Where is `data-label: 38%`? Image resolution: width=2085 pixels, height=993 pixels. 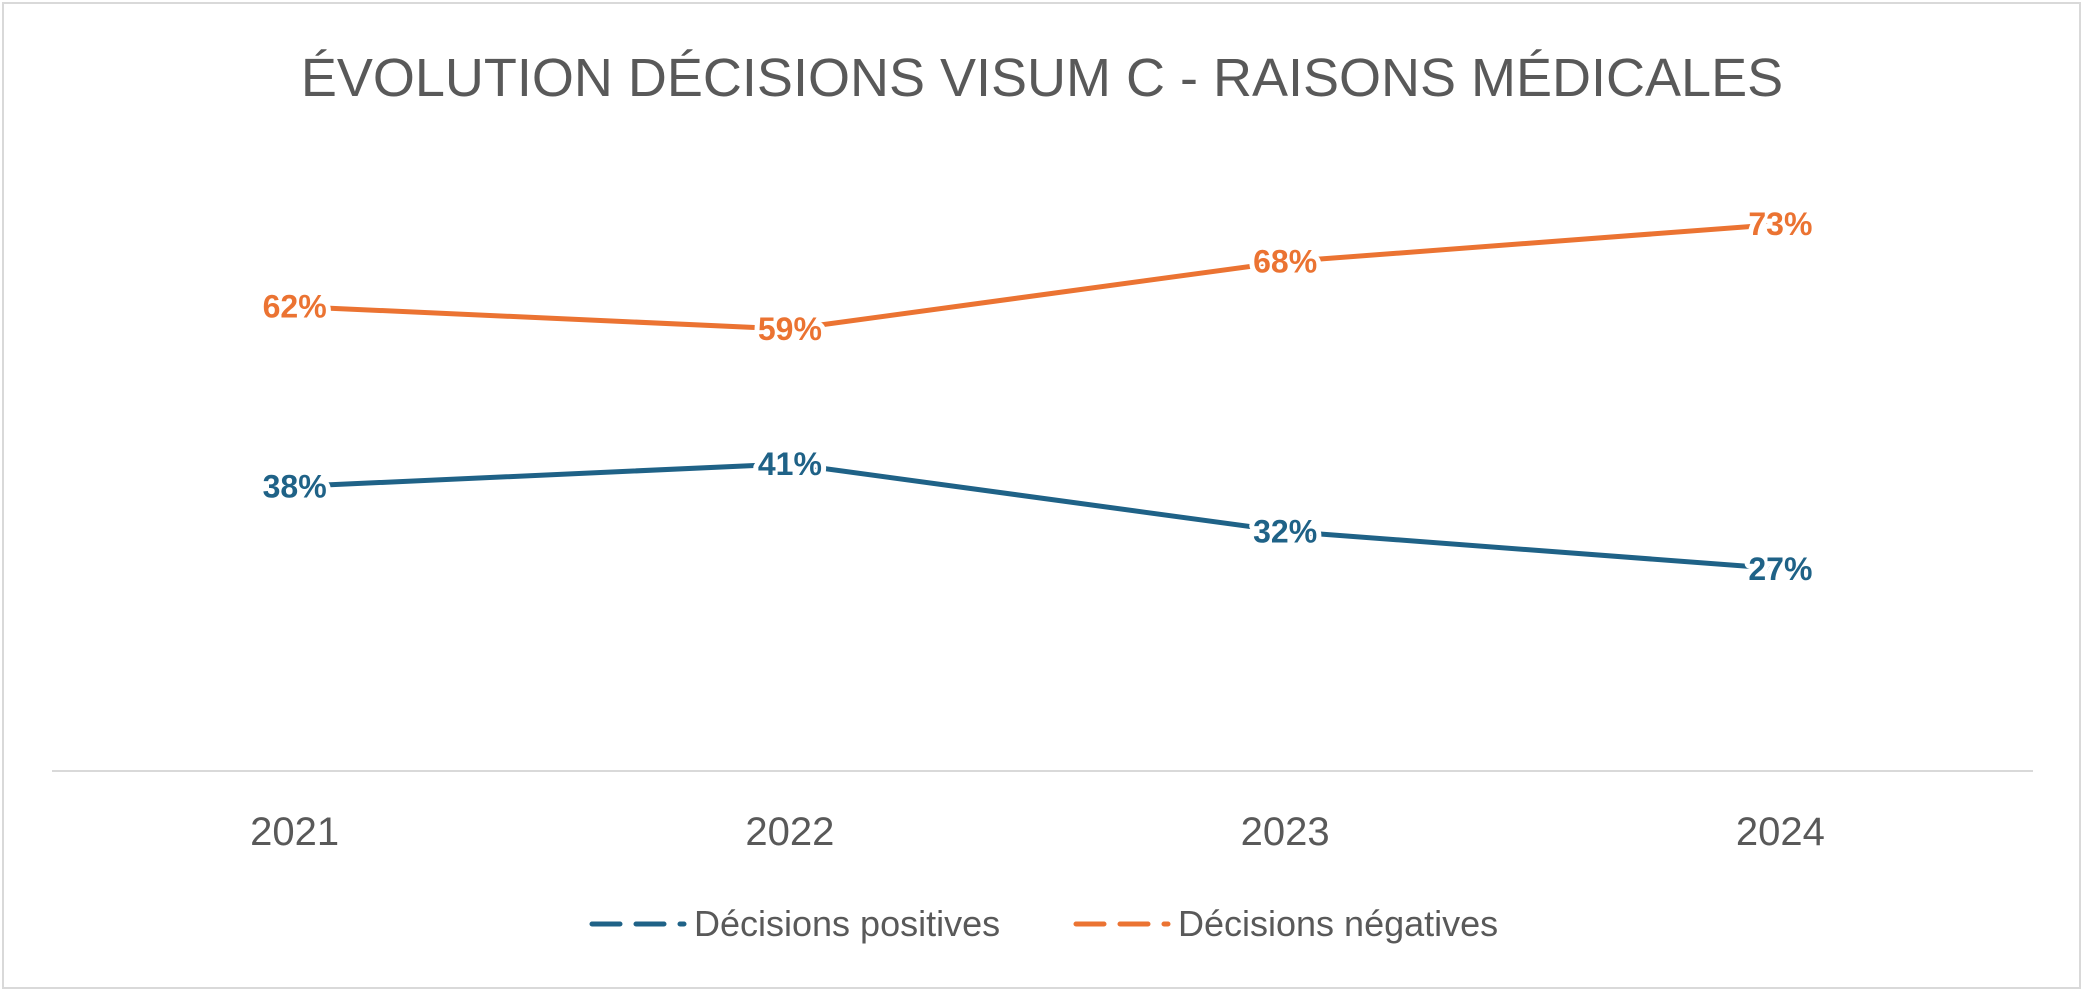
data-label: 38% is located at coordinates (295, 486).